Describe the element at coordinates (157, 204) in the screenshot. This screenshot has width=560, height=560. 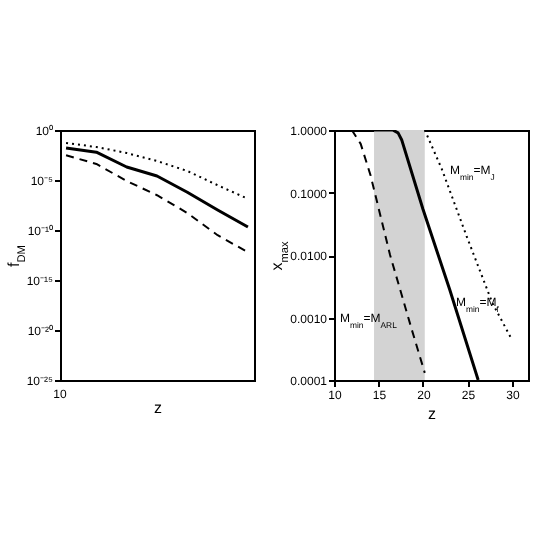
I see `line-series` at that location.